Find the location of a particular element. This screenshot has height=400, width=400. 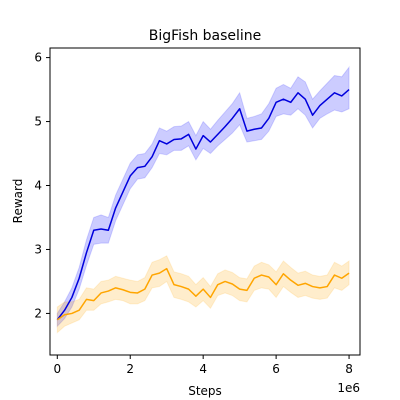

y-tick-label: 3 is located at coordinates (38, 249).